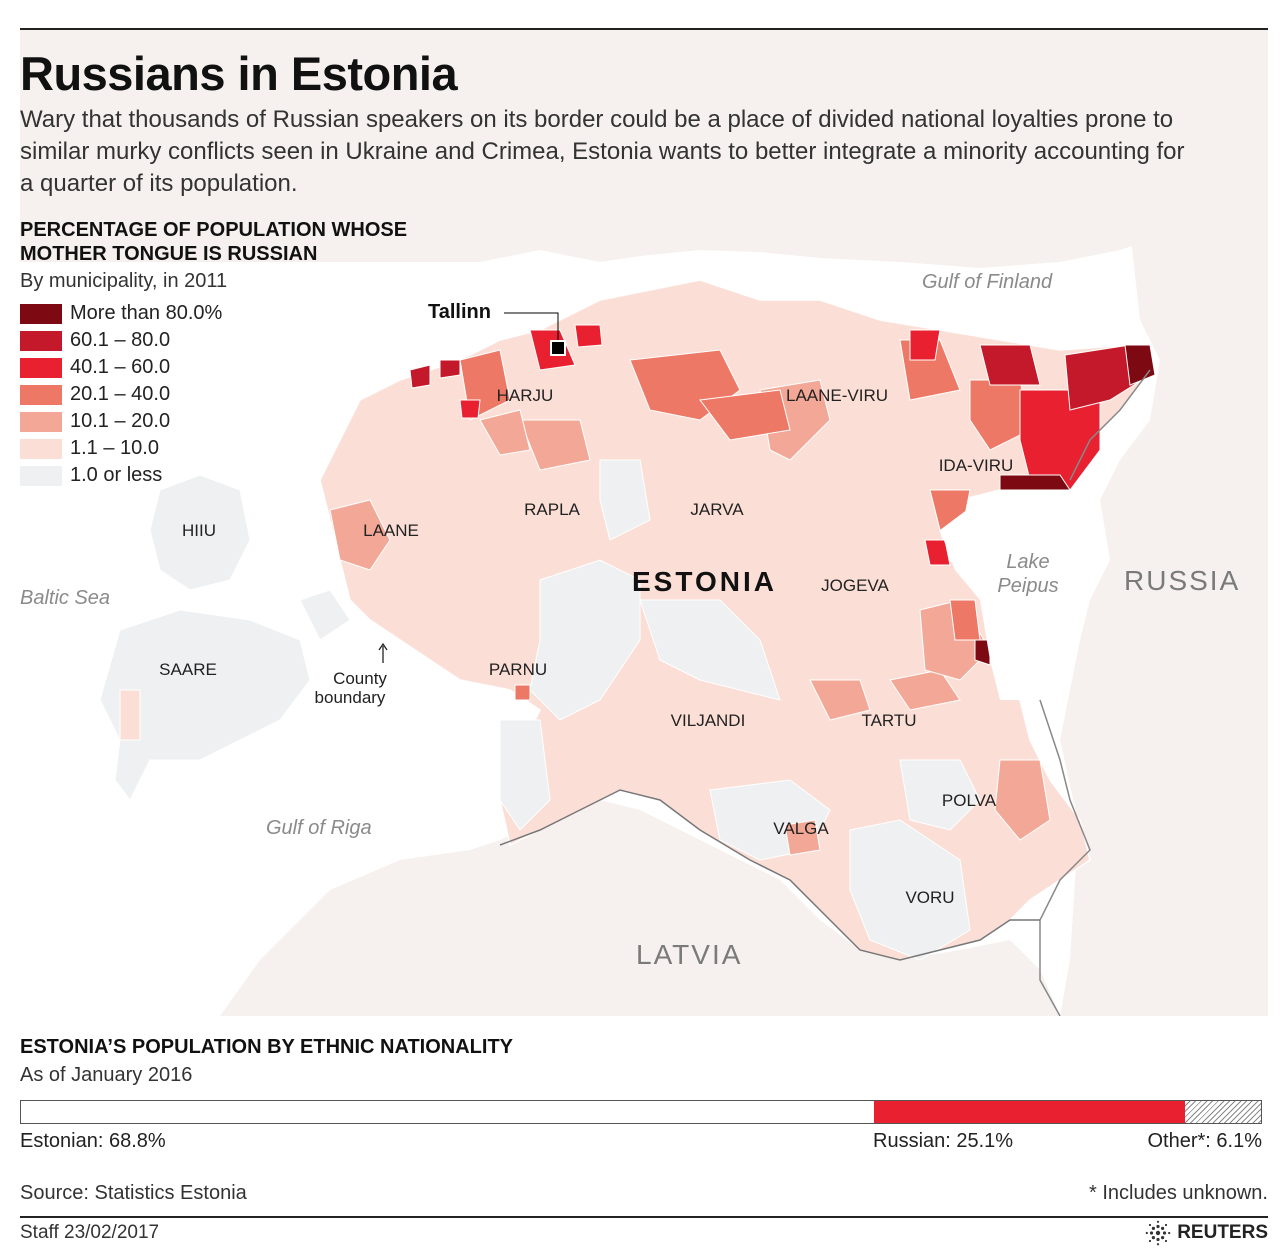  Describe the element at coordinates (65, 598) in the screenshot. I see `baltic-sea-label: Baltic Sea` at that location.